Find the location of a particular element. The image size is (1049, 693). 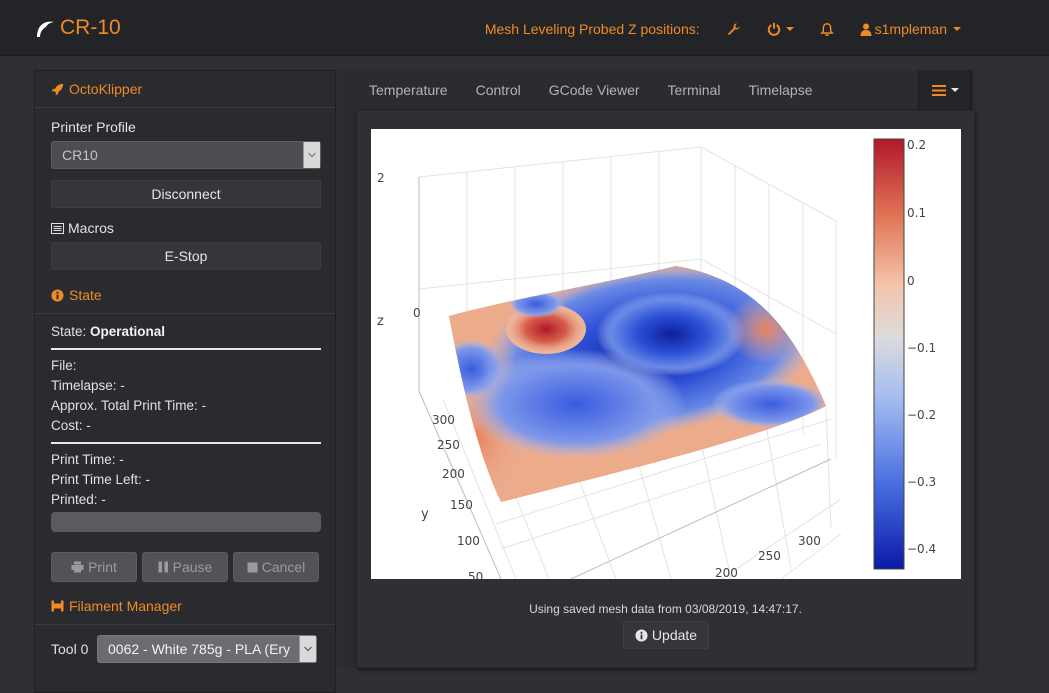

file-line: File: is located at coordinates (64, 365).